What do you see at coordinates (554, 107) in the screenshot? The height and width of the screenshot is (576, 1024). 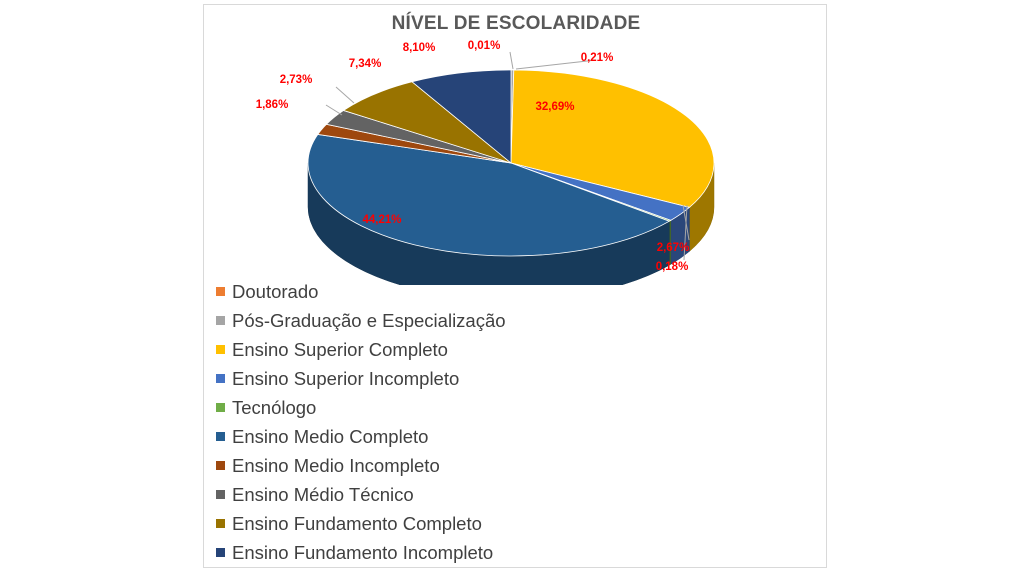 I see `data-label-ensino-superior-completo: 32,69%` at bounding box center [554, 107].